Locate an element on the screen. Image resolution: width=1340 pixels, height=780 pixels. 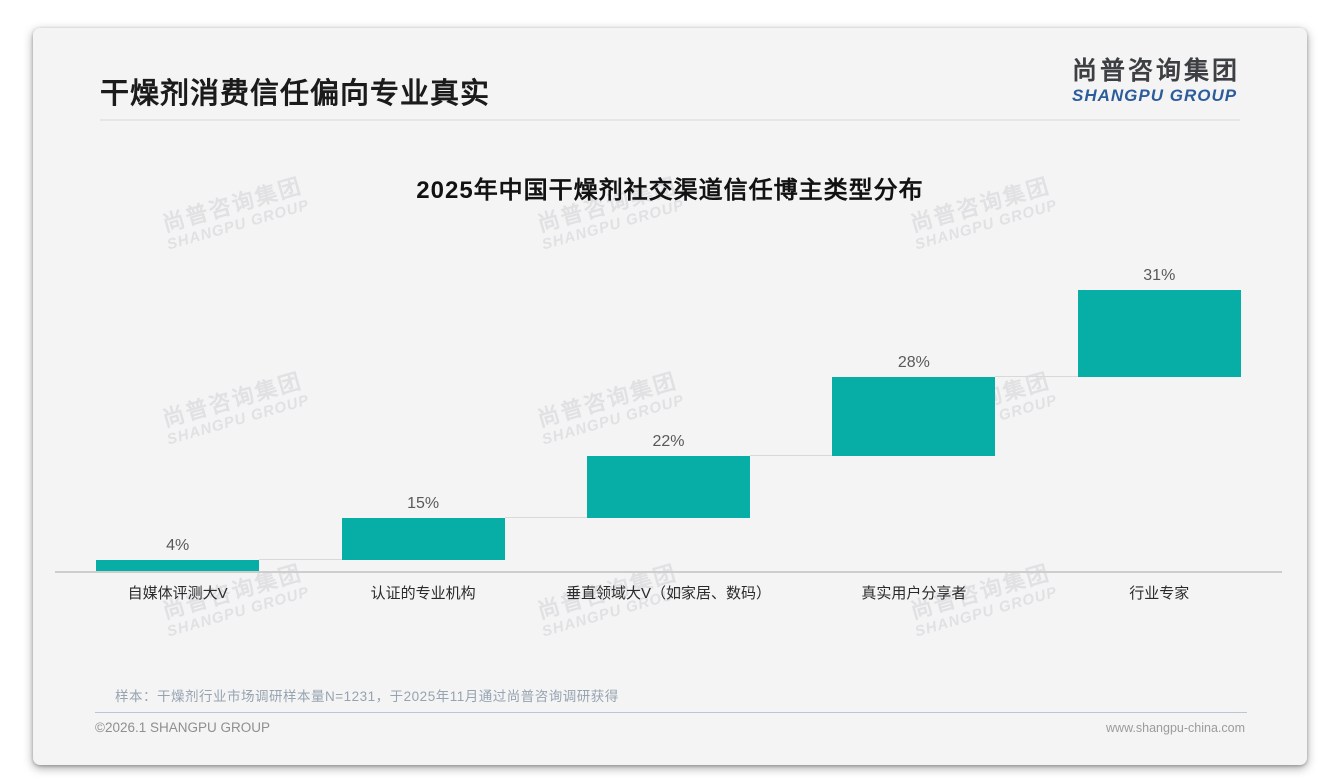
company-logo: 尚普咨询集团 SHANGPU GROUP is located at coordinates (1156, 80).